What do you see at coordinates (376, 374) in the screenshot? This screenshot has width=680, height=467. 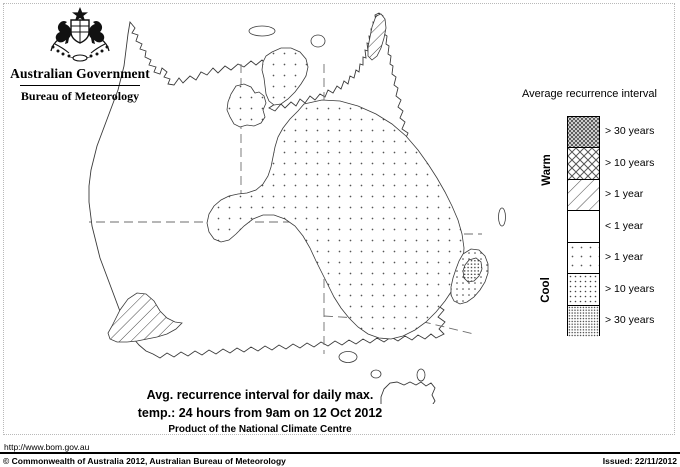 I see `island-king` at bounding box center [376, 374].